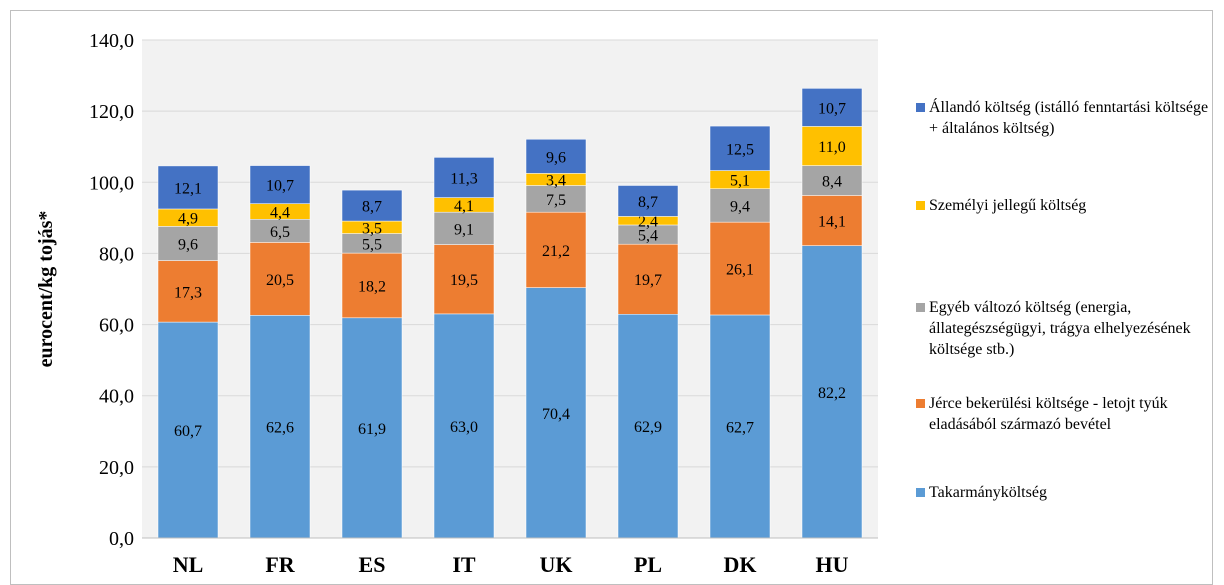  What do you see at coordinates (464, 564) in the screenshot?
I see `x-tick-label: IT` at bounding box center [464, 564].